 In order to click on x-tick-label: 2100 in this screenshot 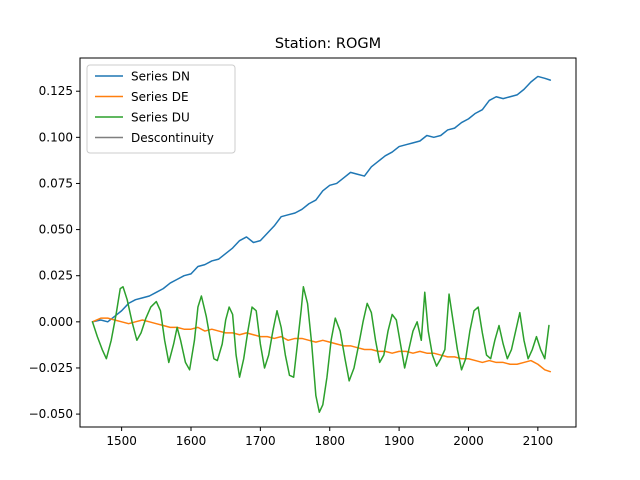, I will do `click(538, 441)`.